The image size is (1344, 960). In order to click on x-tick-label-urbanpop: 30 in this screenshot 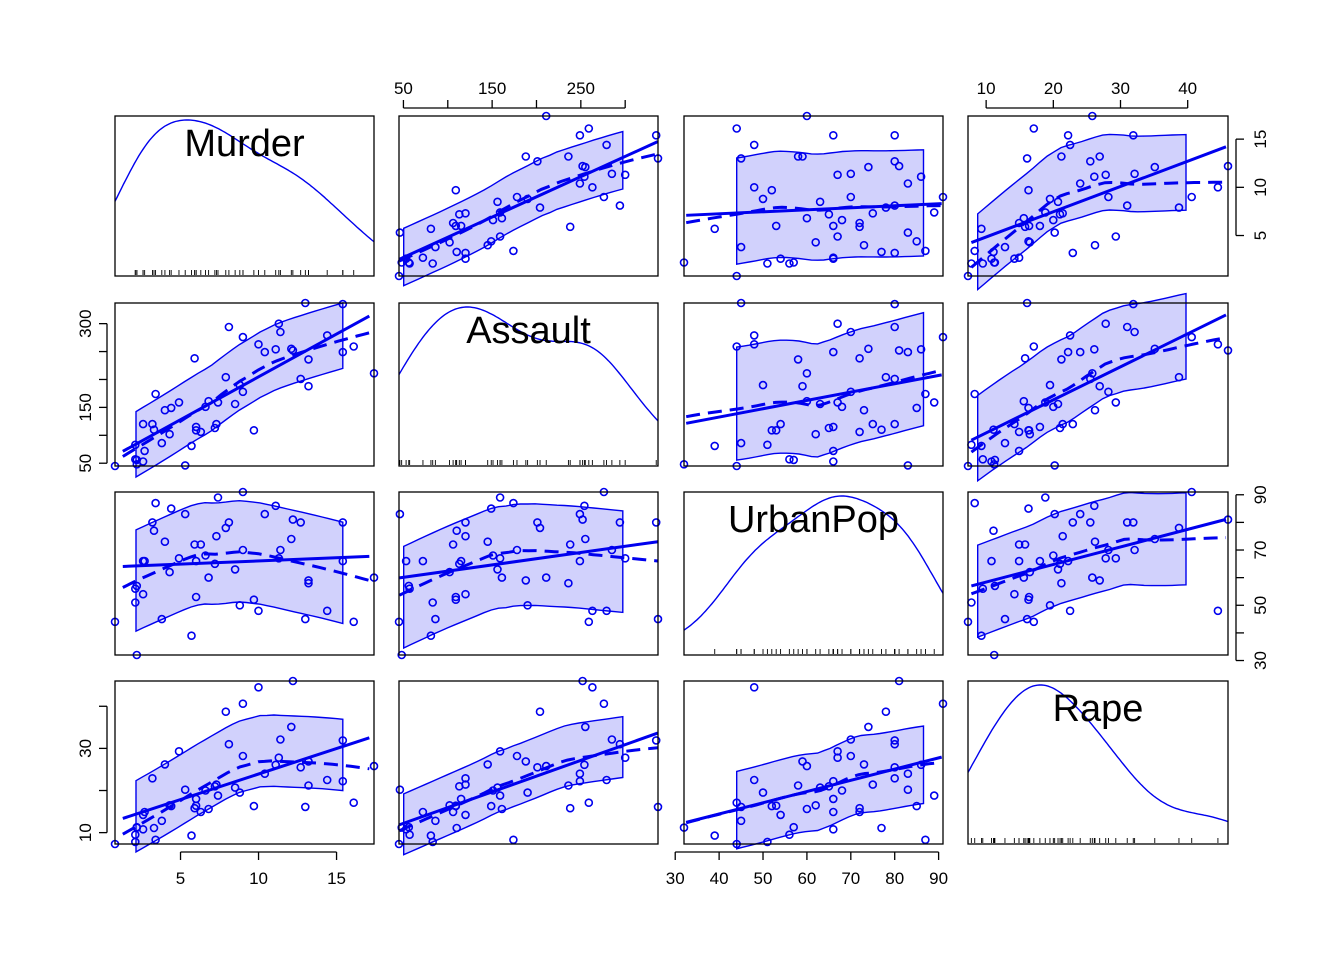, I will do `click(675, 878)`.